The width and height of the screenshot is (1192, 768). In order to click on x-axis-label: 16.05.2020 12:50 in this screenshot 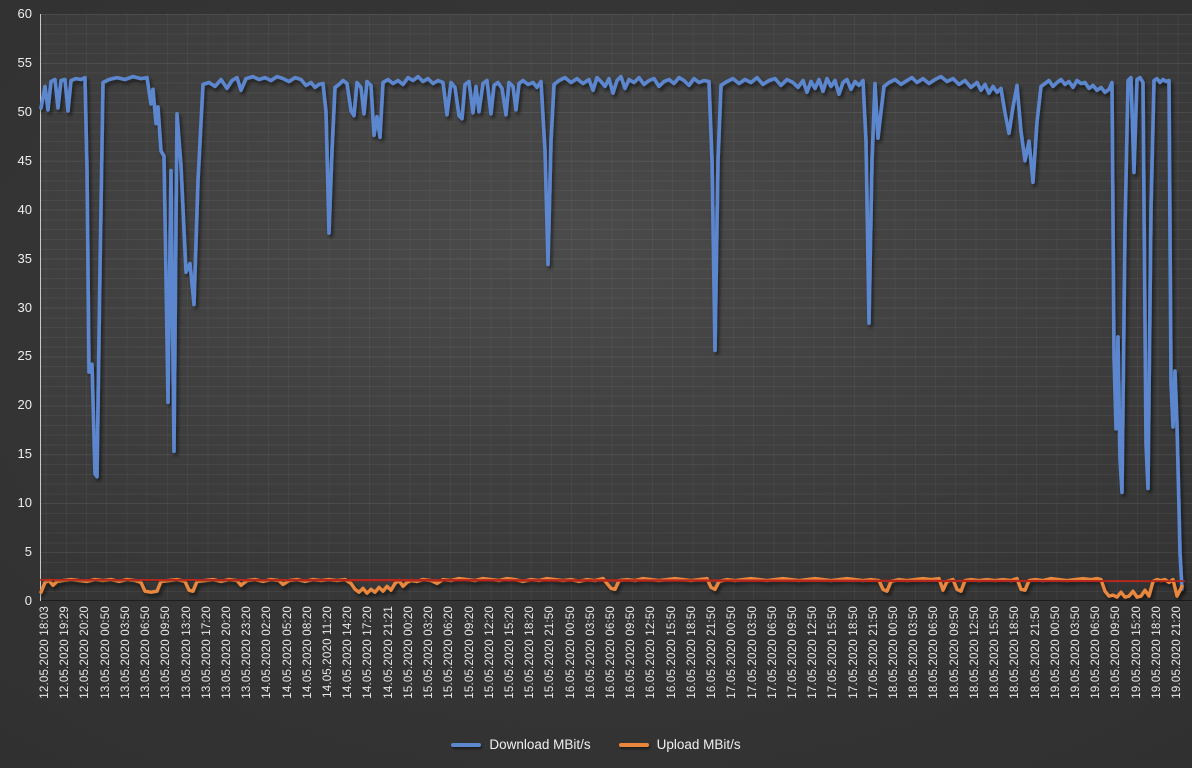, I will do `click(651, 652)`.